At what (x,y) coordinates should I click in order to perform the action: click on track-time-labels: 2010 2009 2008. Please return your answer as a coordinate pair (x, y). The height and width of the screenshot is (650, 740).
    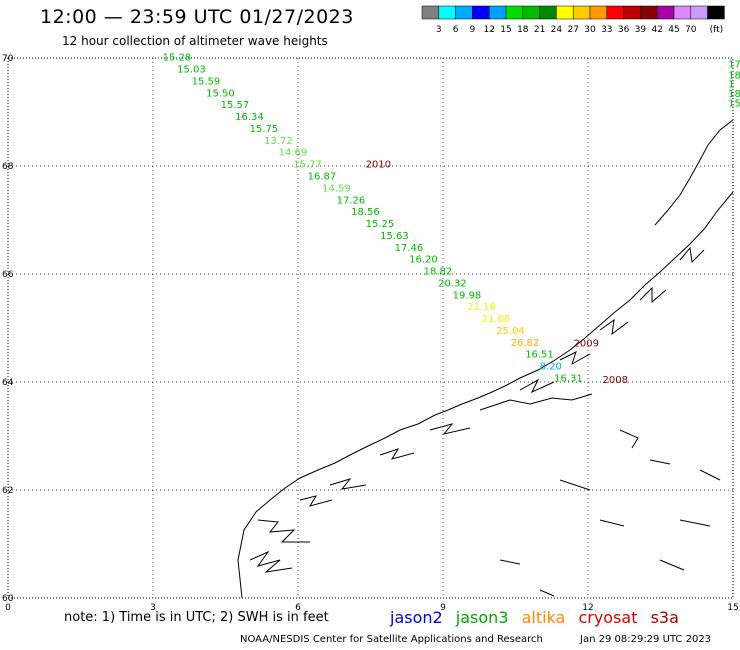
    Looking at the image, I should click on (497, 273).